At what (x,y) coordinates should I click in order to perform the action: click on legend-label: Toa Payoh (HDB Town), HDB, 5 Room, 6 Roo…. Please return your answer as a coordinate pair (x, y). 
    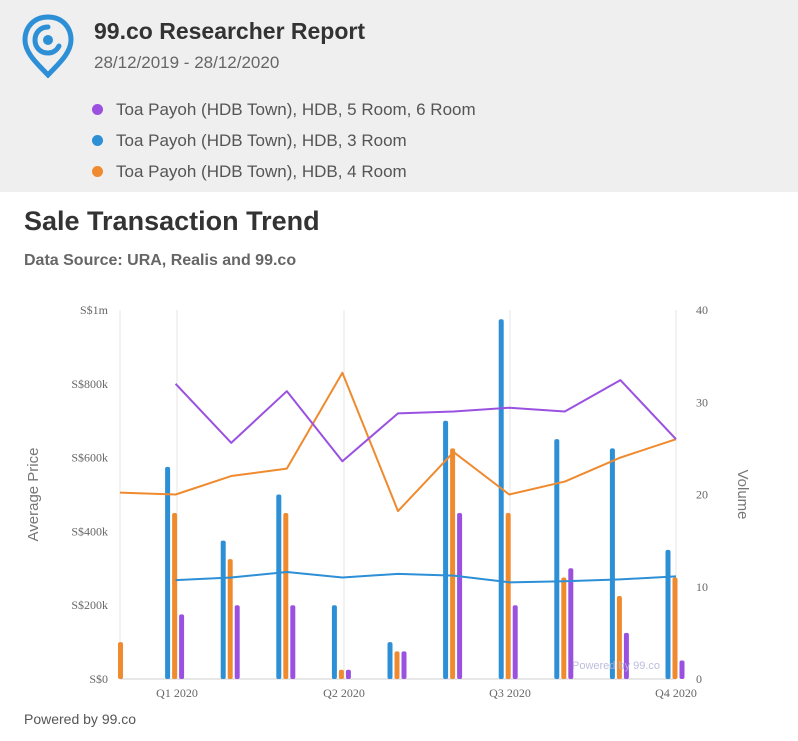
    Looking at the image, I should click on (296, 109).